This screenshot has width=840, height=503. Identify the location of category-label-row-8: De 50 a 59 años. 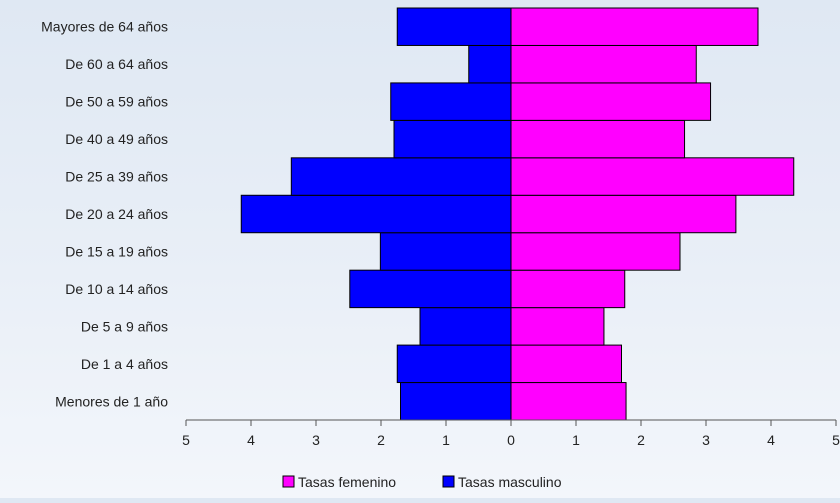
(116, 102).